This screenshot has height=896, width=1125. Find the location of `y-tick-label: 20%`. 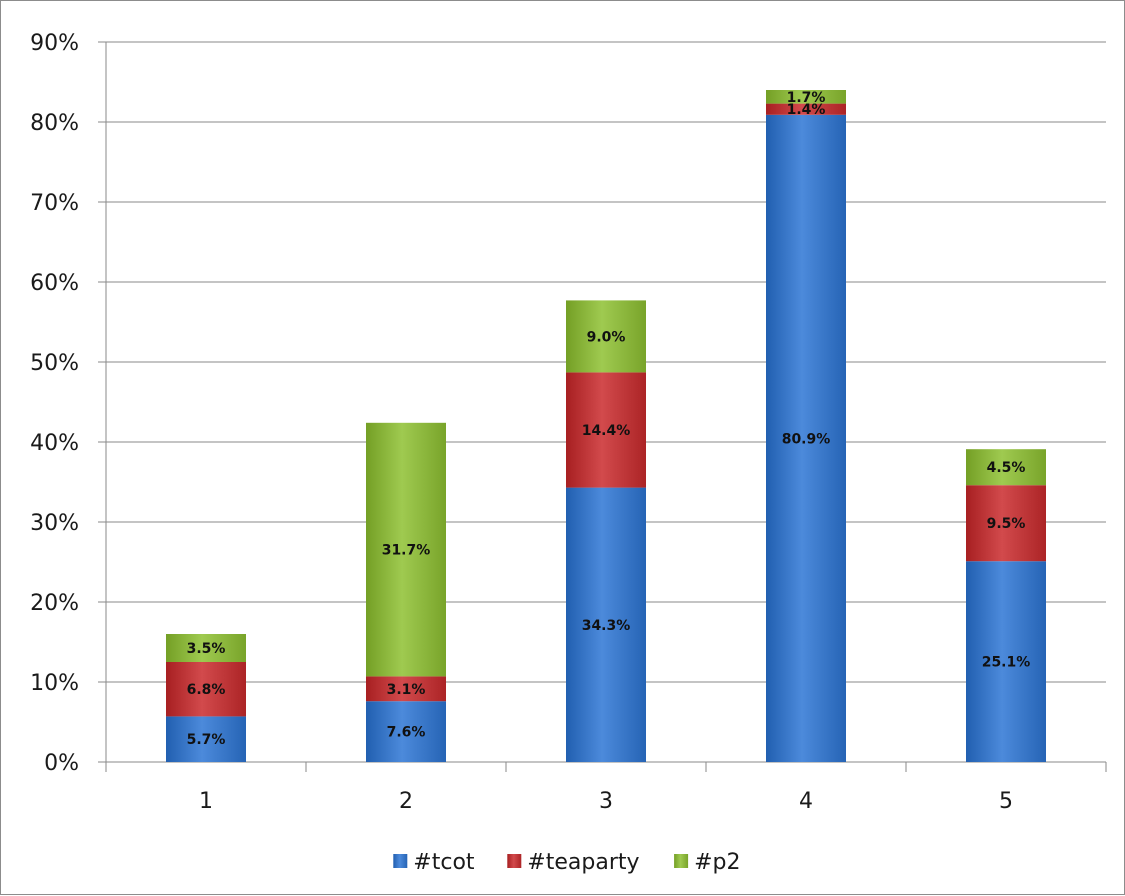

y-tick-label: 20% is located at coordinates (54, 603).